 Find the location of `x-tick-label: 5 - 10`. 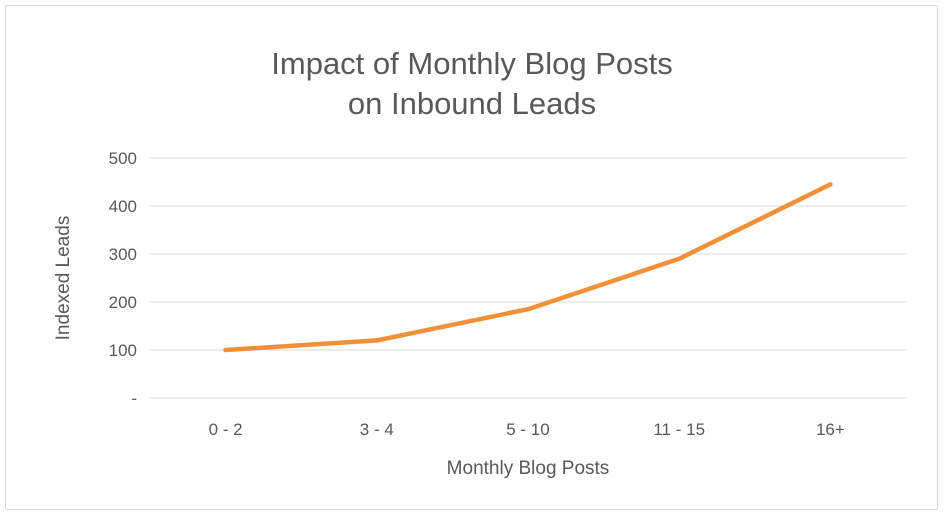

x-tick-label: 5 - 10 is located at coordinates (527, 429).